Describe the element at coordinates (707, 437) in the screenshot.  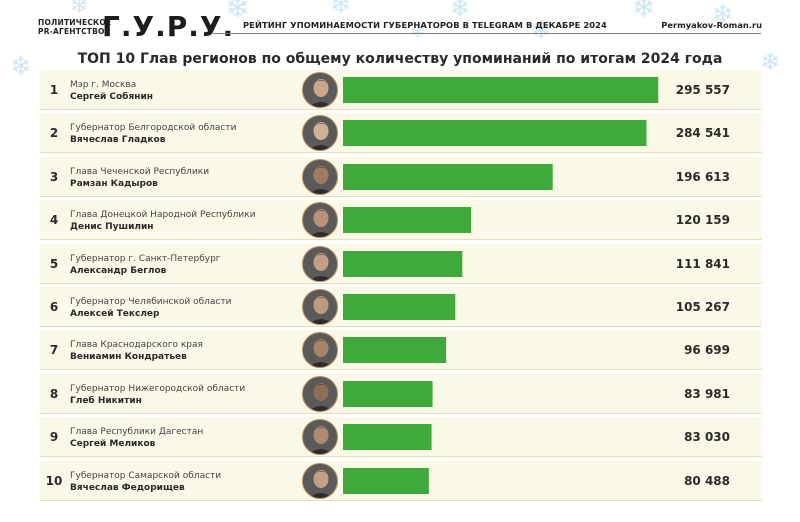
I see `mention-count: 83 030` at that location.